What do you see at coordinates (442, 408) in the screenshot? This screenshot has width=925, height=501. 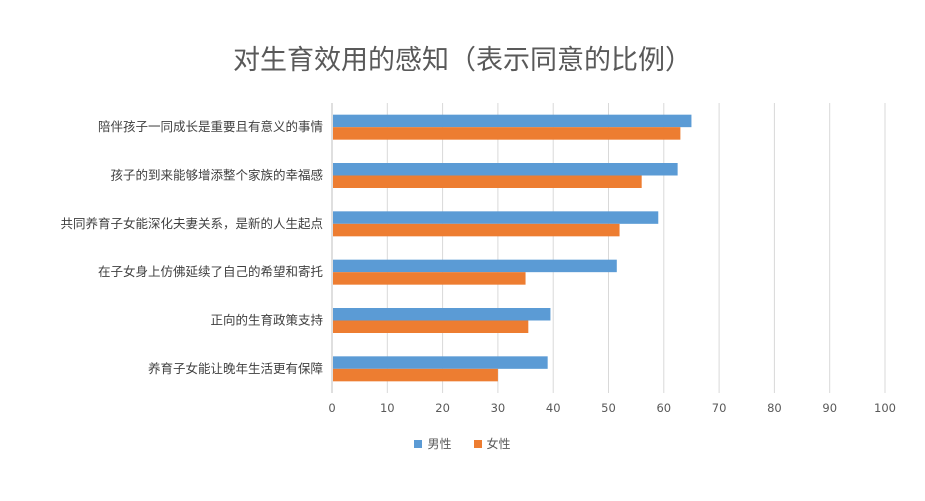 I see `x-tick-label: 20` at bounding box center [442, 408].